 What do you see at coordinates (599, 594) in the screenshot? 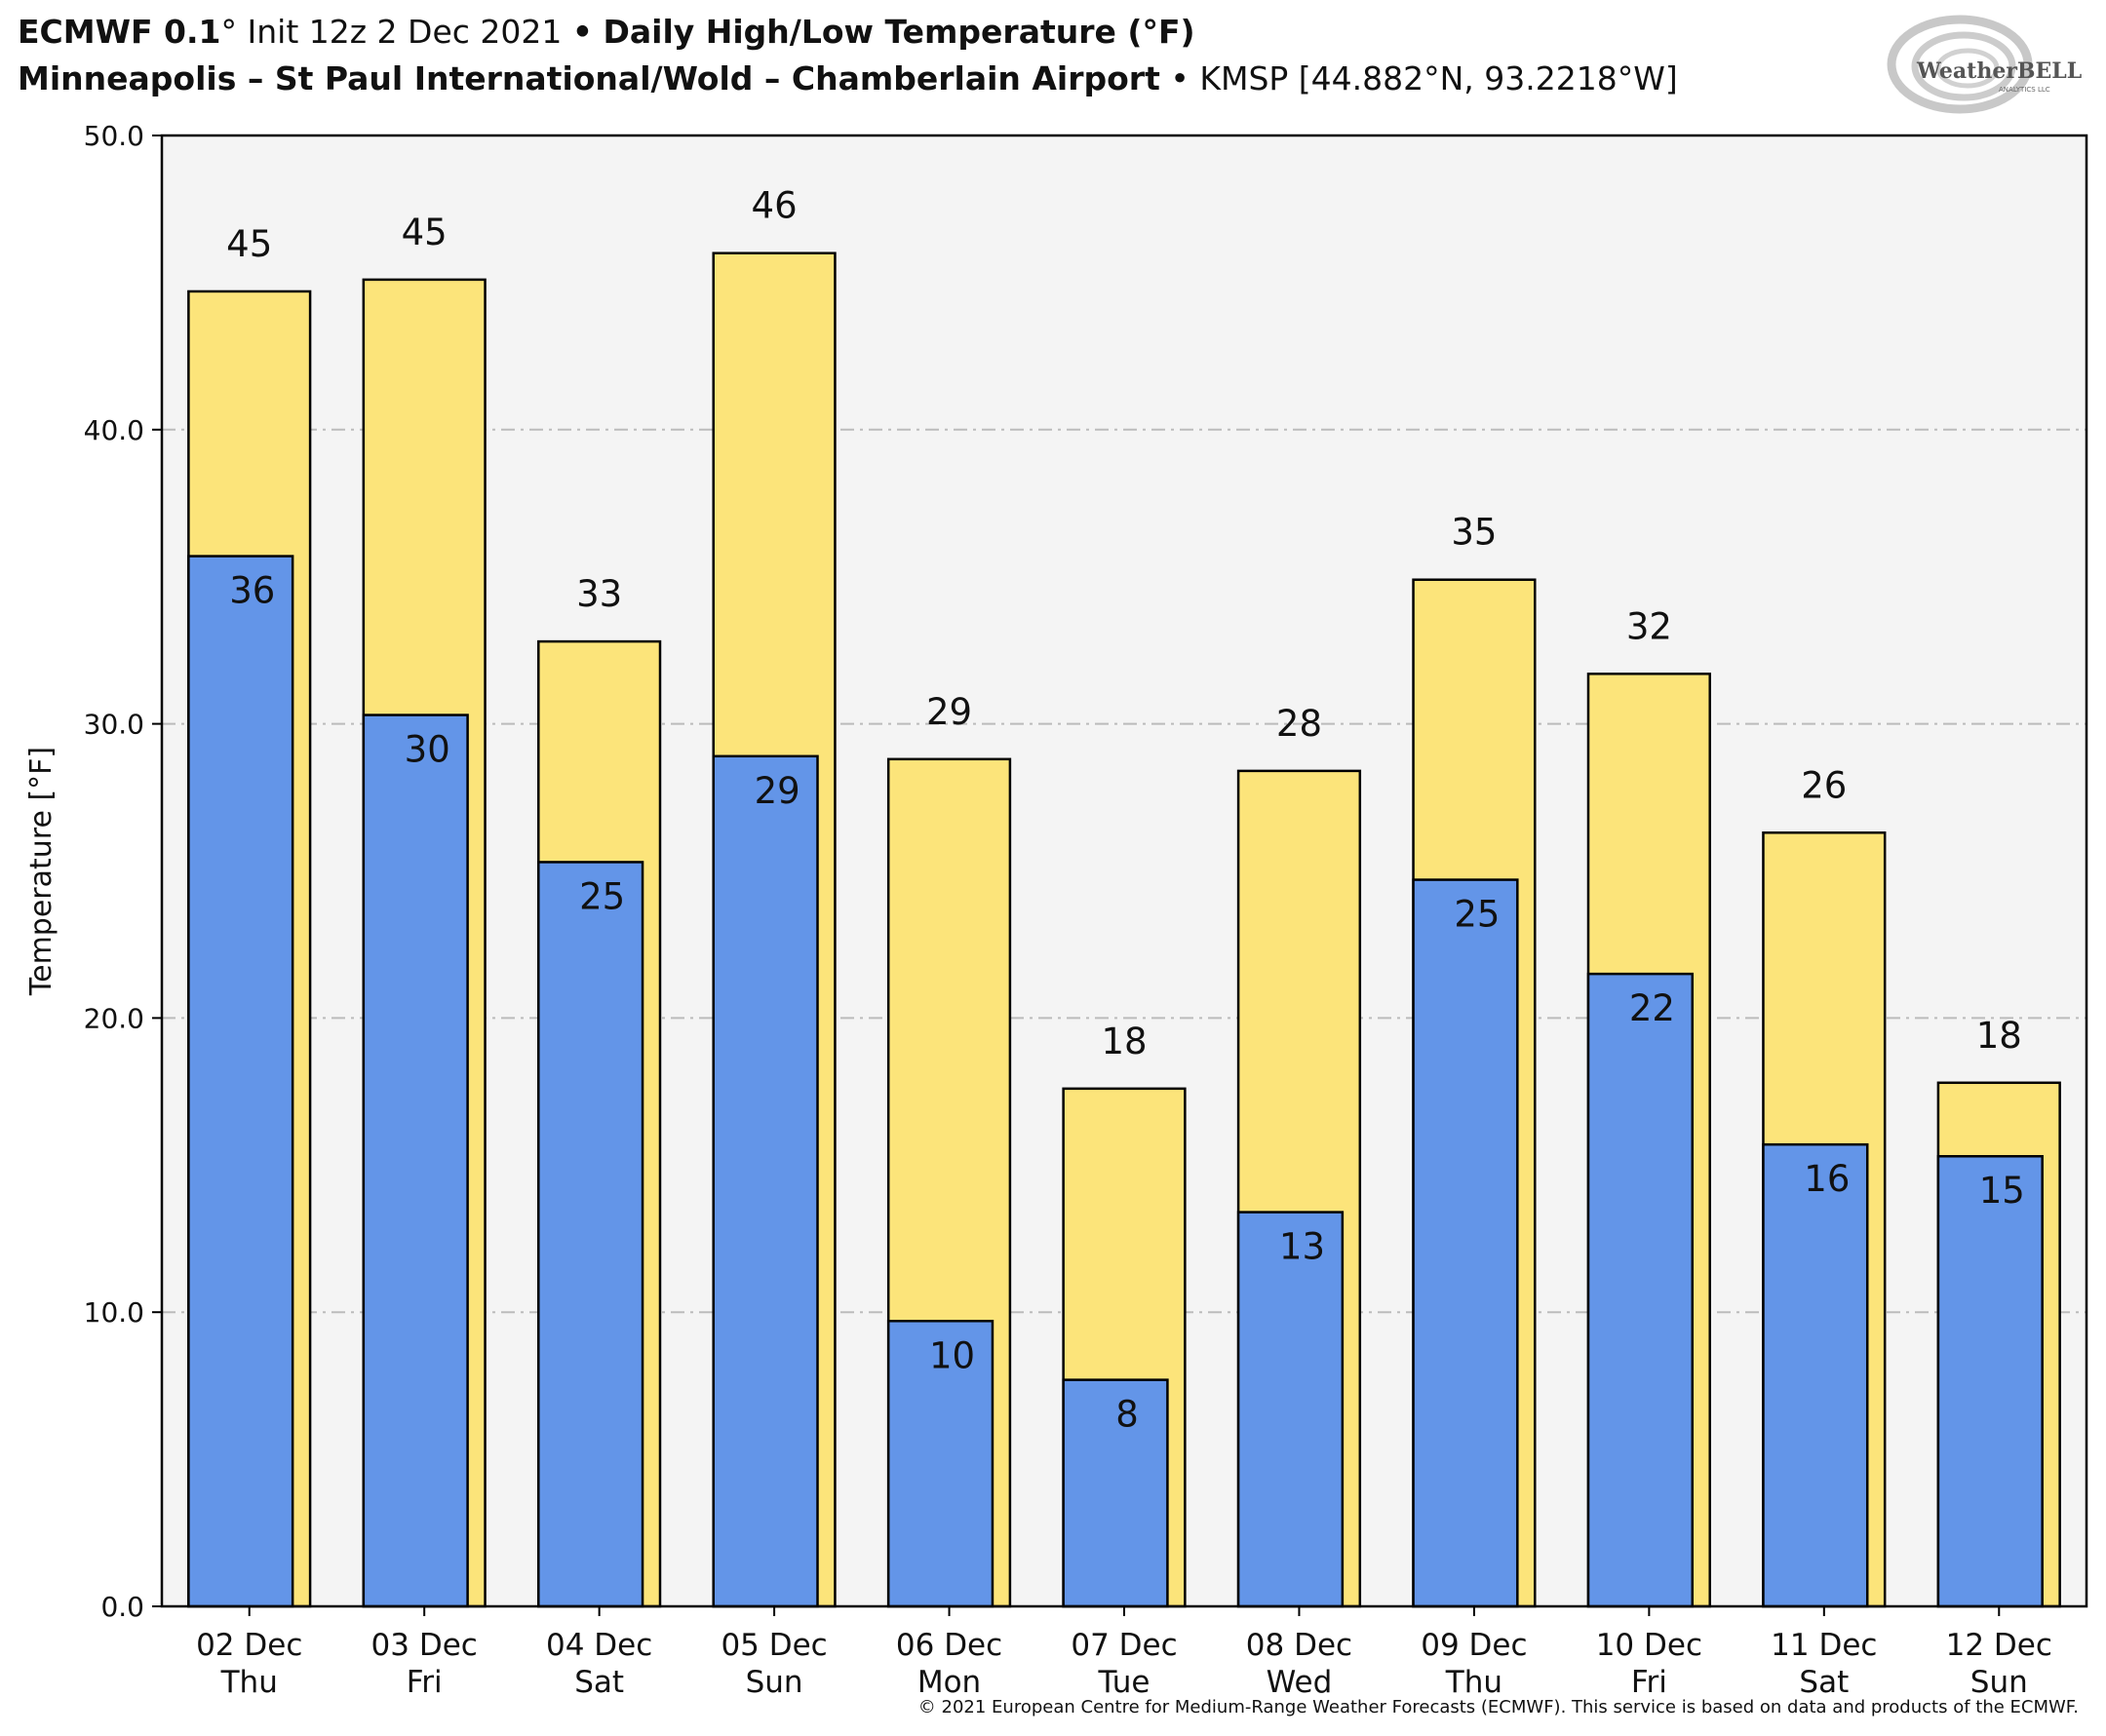
I see `high-value-label: 33` at bounding box center [599, 594].